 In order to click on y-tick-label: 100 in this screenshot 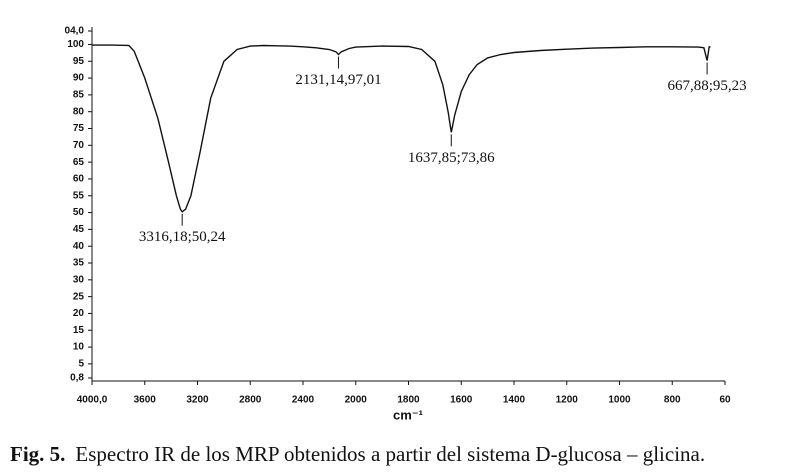, I will do `click(75, 44)`.